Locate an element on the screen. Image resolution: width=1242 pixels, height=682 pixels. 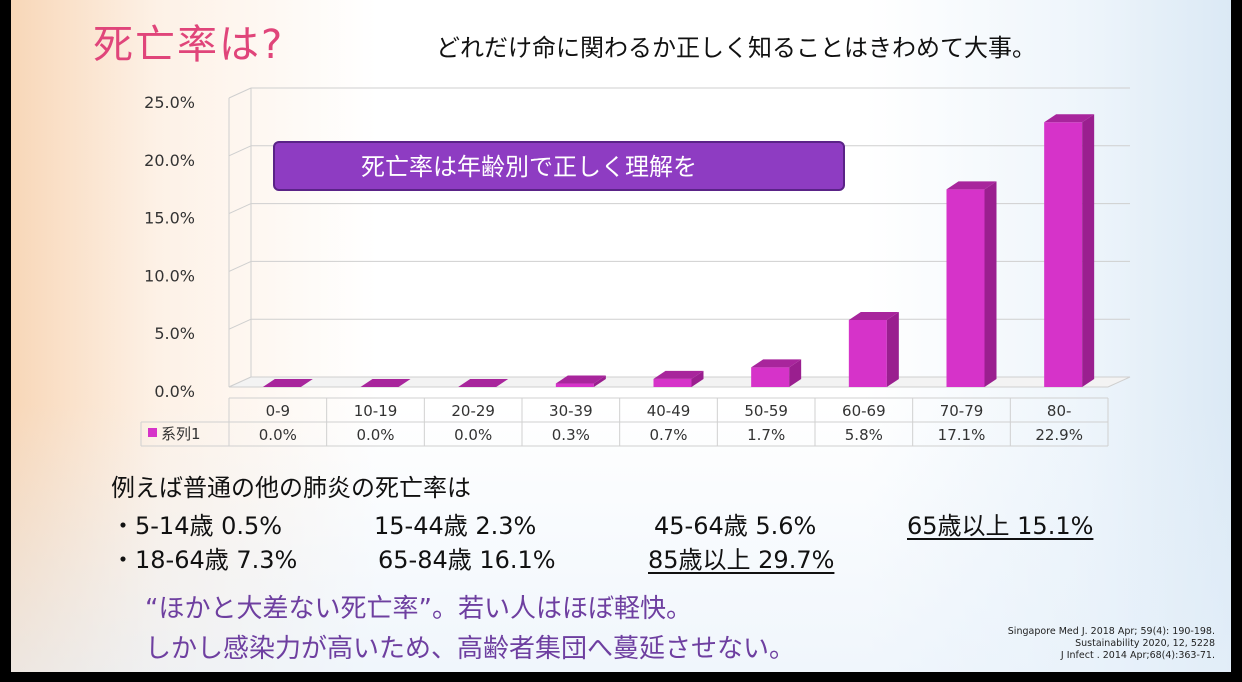
rate-65-plus: 65歳以上 15.1% is located at coordinates (1000, 526).